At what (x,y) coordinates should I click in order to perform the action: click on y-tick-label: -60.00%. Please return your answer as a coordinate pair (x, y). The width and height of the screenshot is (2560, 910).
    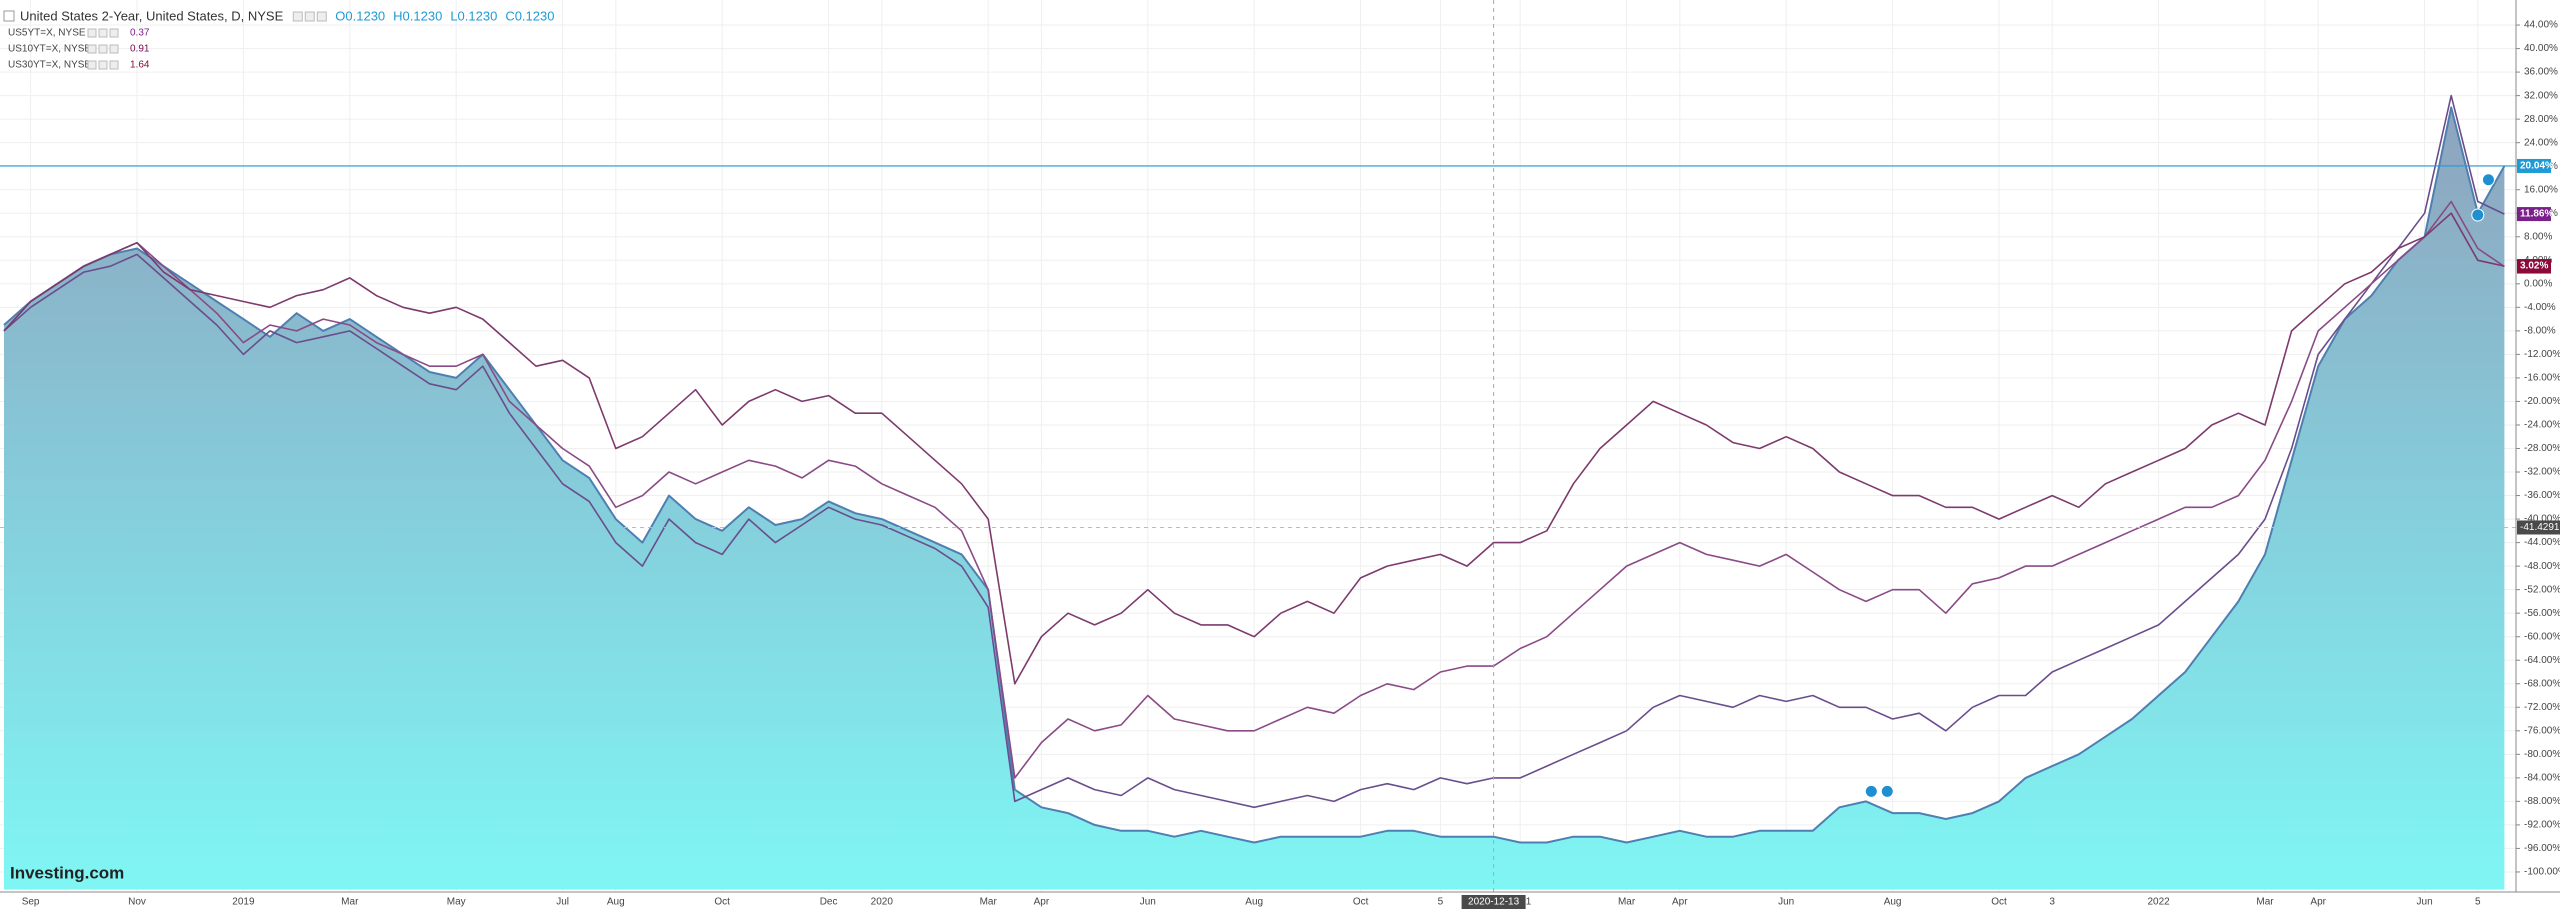
    Looking at the image, I should click on (2542, 636).